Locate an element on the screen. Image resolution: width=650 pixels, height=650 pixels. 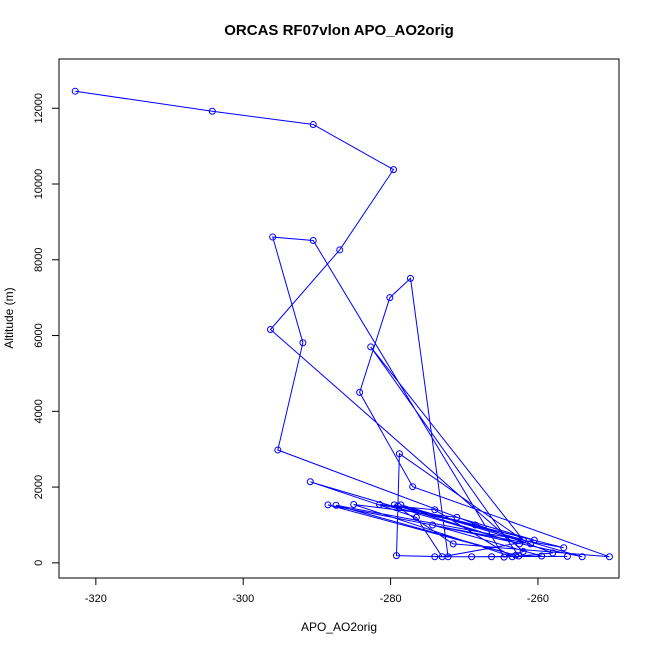
x-tick-label: -280 is located at coordinates (391, 599).